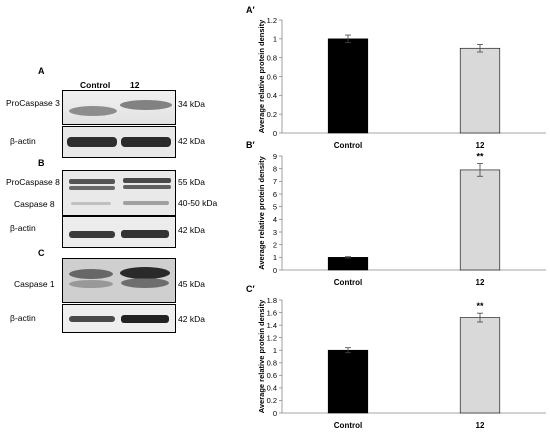  Describe the element at coordinates (191, 104) in the screenshot. I see `blot-a-size: 34 kDa` at that location.